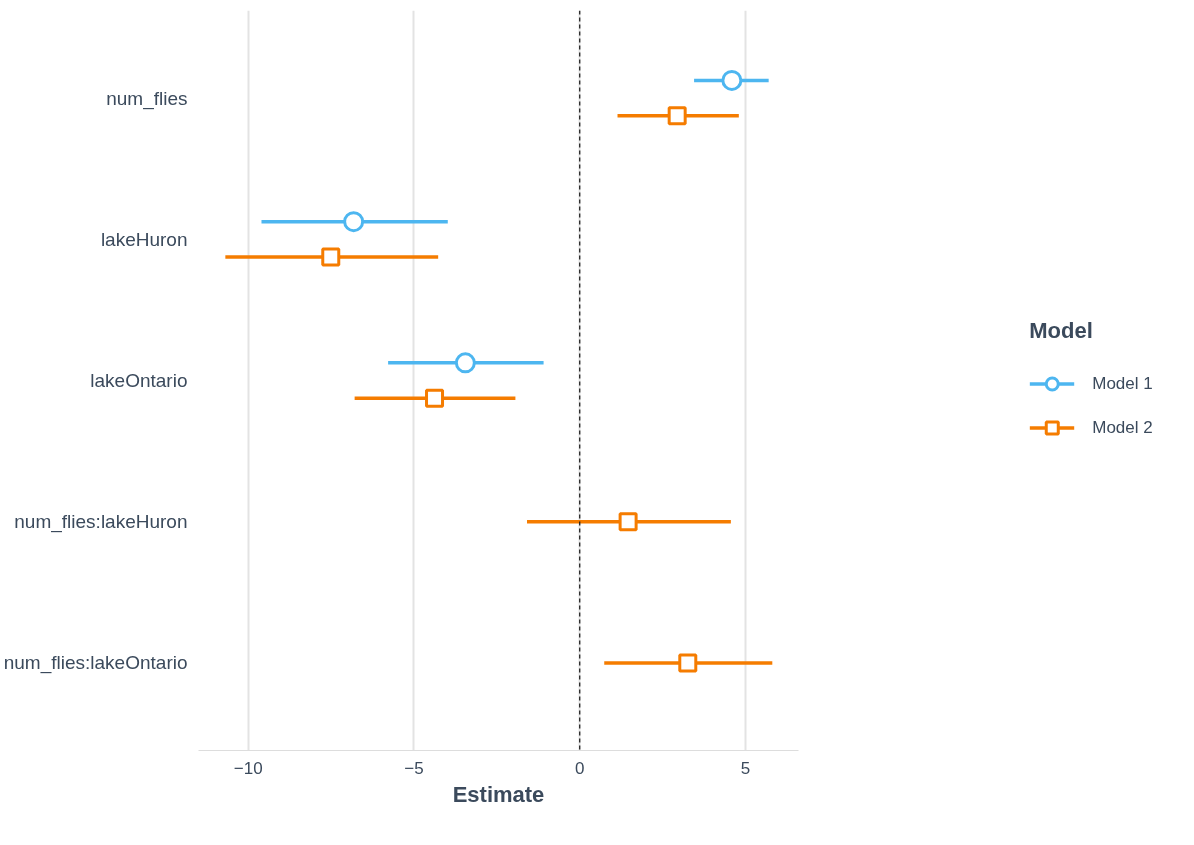 This screenshot has height=845, width=1194. What do you see at coordinates (95, 663) in the screenshot?
I see `y-tick-label: num_flies:lakeOntario` at bounding box center [95, 663].